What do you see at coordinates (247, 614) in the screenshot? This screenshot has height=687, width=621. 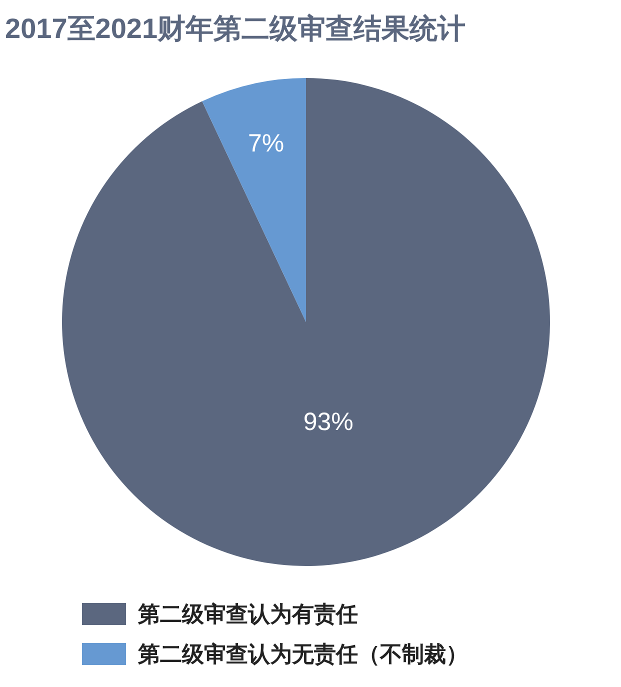 I see `legend-label: 第二级审查认为有责任` at bounding box center [247, 614].